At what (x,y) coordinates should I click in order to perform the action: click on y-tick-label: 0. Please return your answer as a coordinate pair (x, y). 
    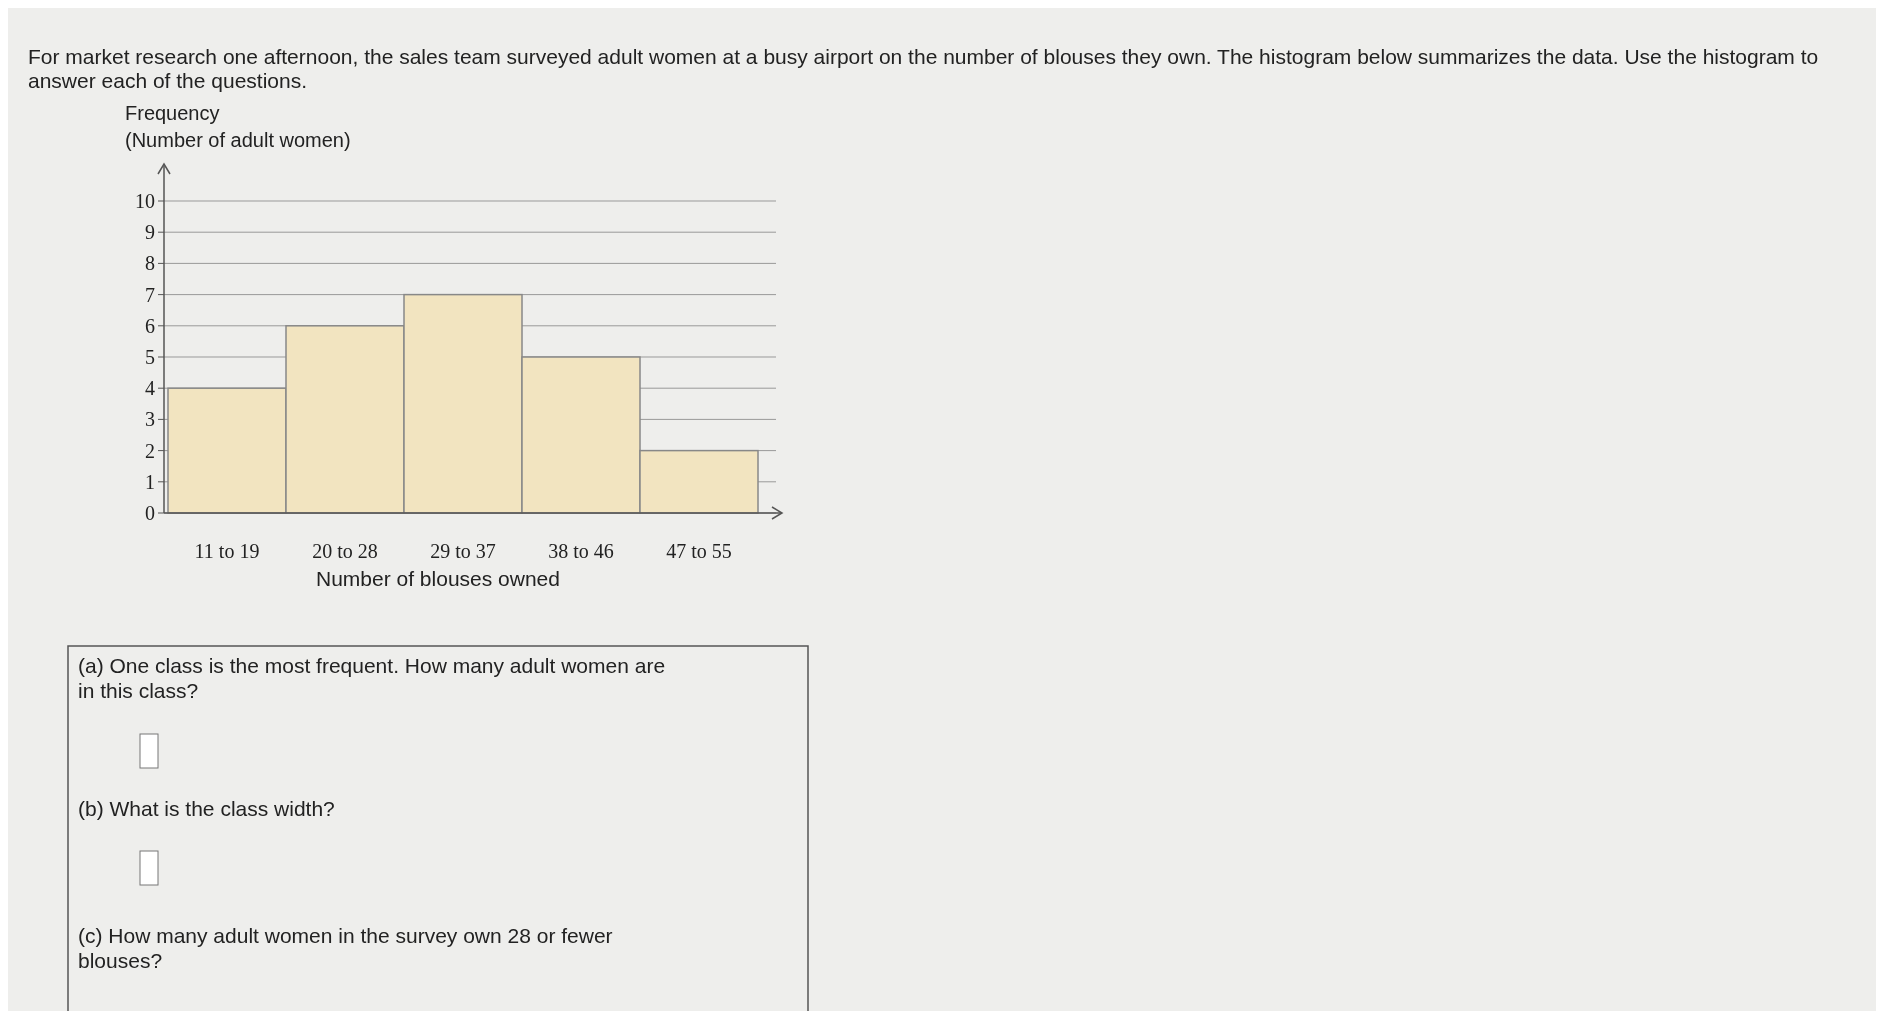
    Looking at the image, I should click on (150, 513).